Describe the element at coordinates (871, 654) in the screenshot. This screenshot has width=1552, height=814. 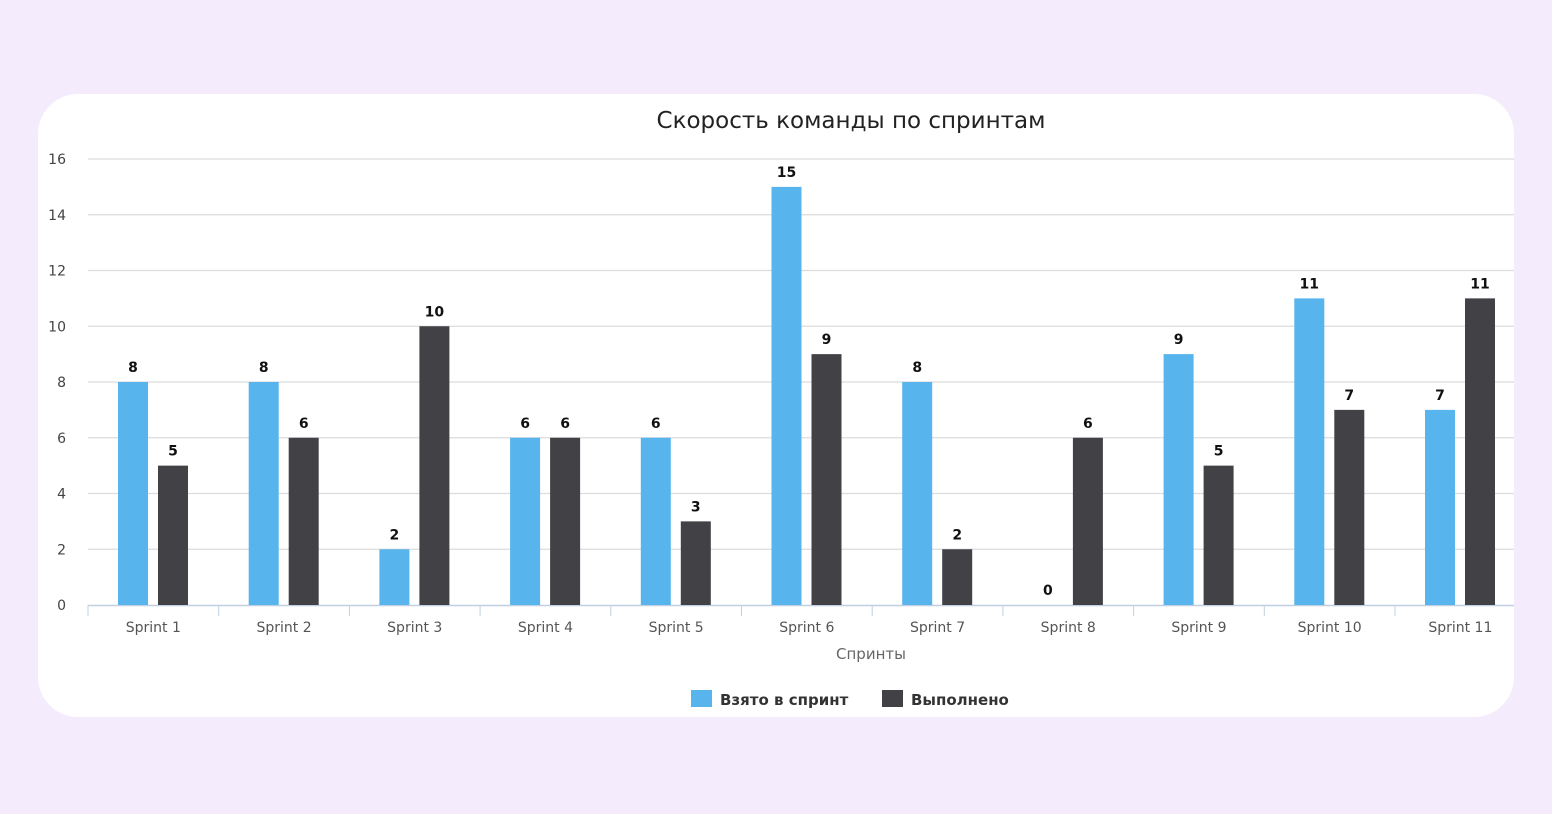
I see `x-axis-title: Спринты` at that location.